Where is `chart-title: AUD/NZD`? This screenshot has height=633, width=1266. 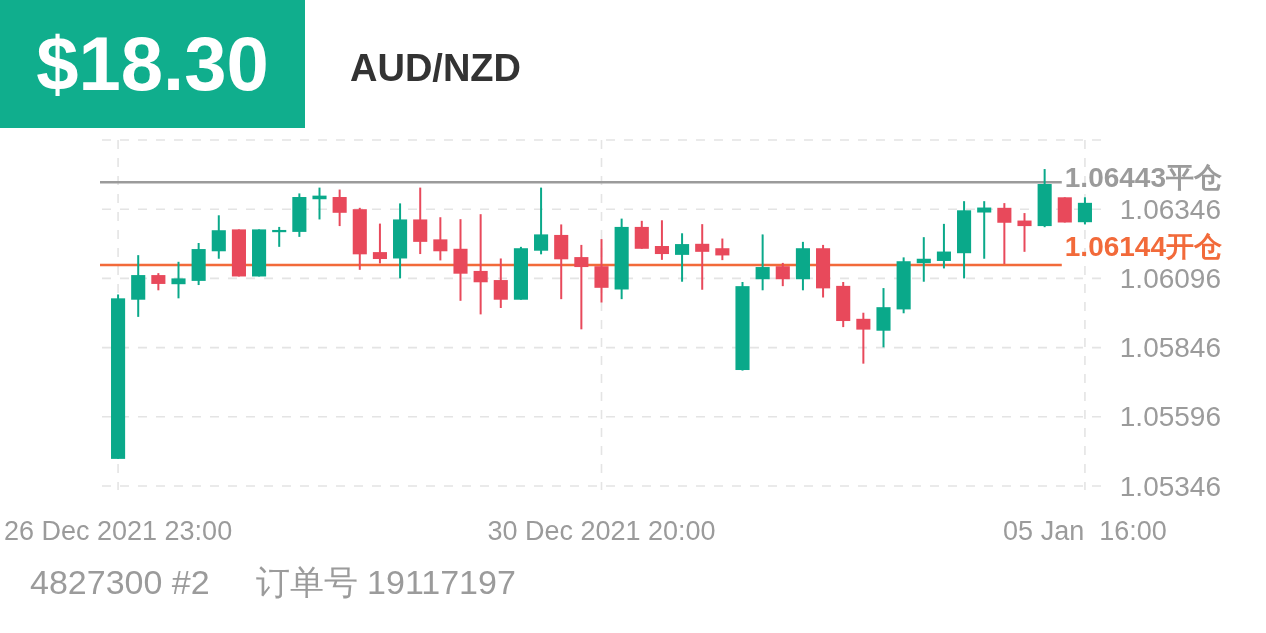
chart-title: AUD/NZD is located at coordinates (435, 68).